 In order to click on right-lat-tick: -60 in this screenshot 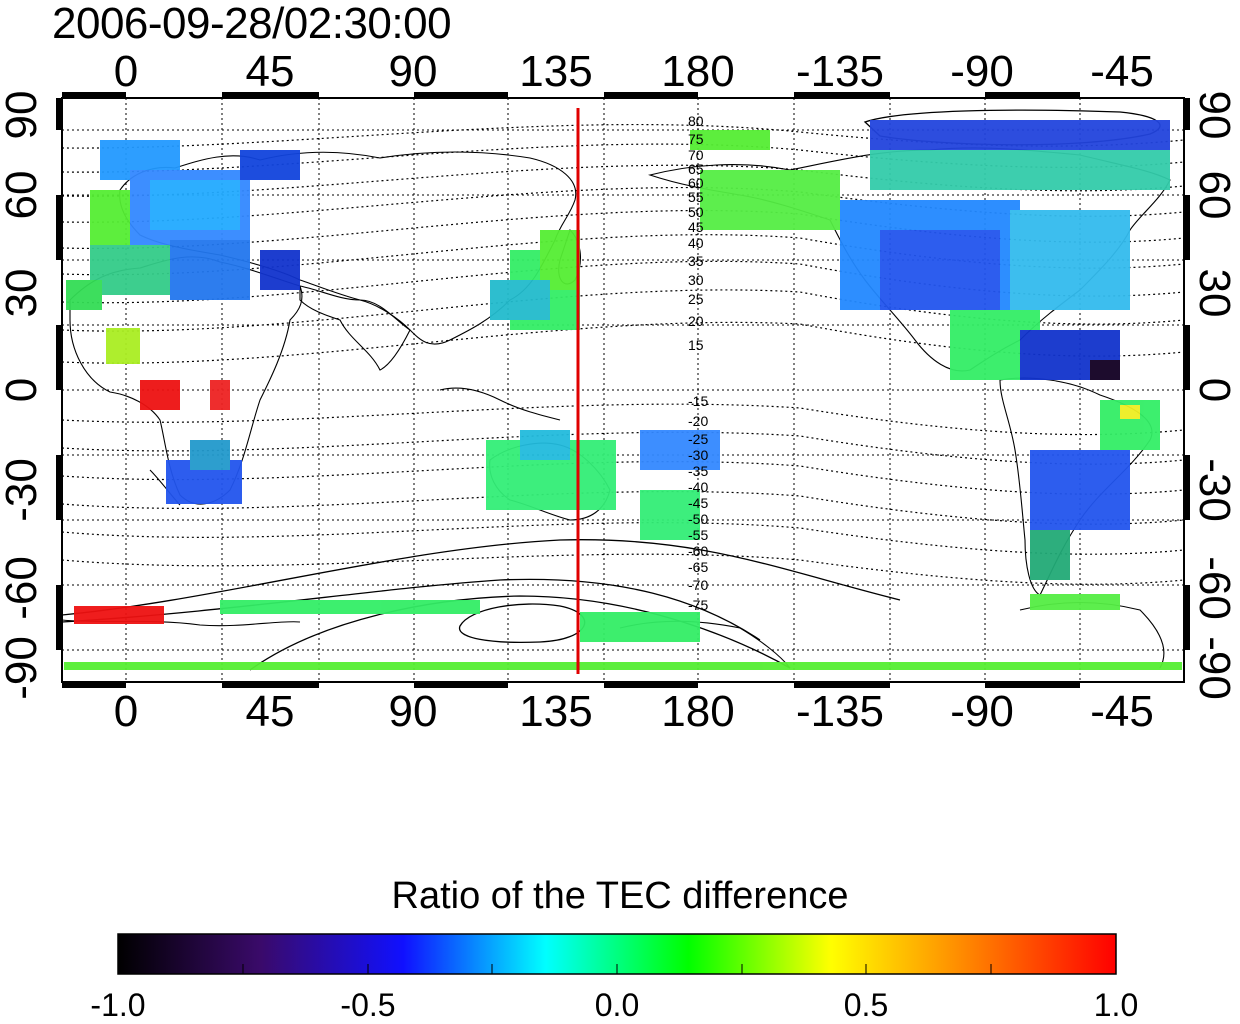, I will do `click(1214, 588)`.